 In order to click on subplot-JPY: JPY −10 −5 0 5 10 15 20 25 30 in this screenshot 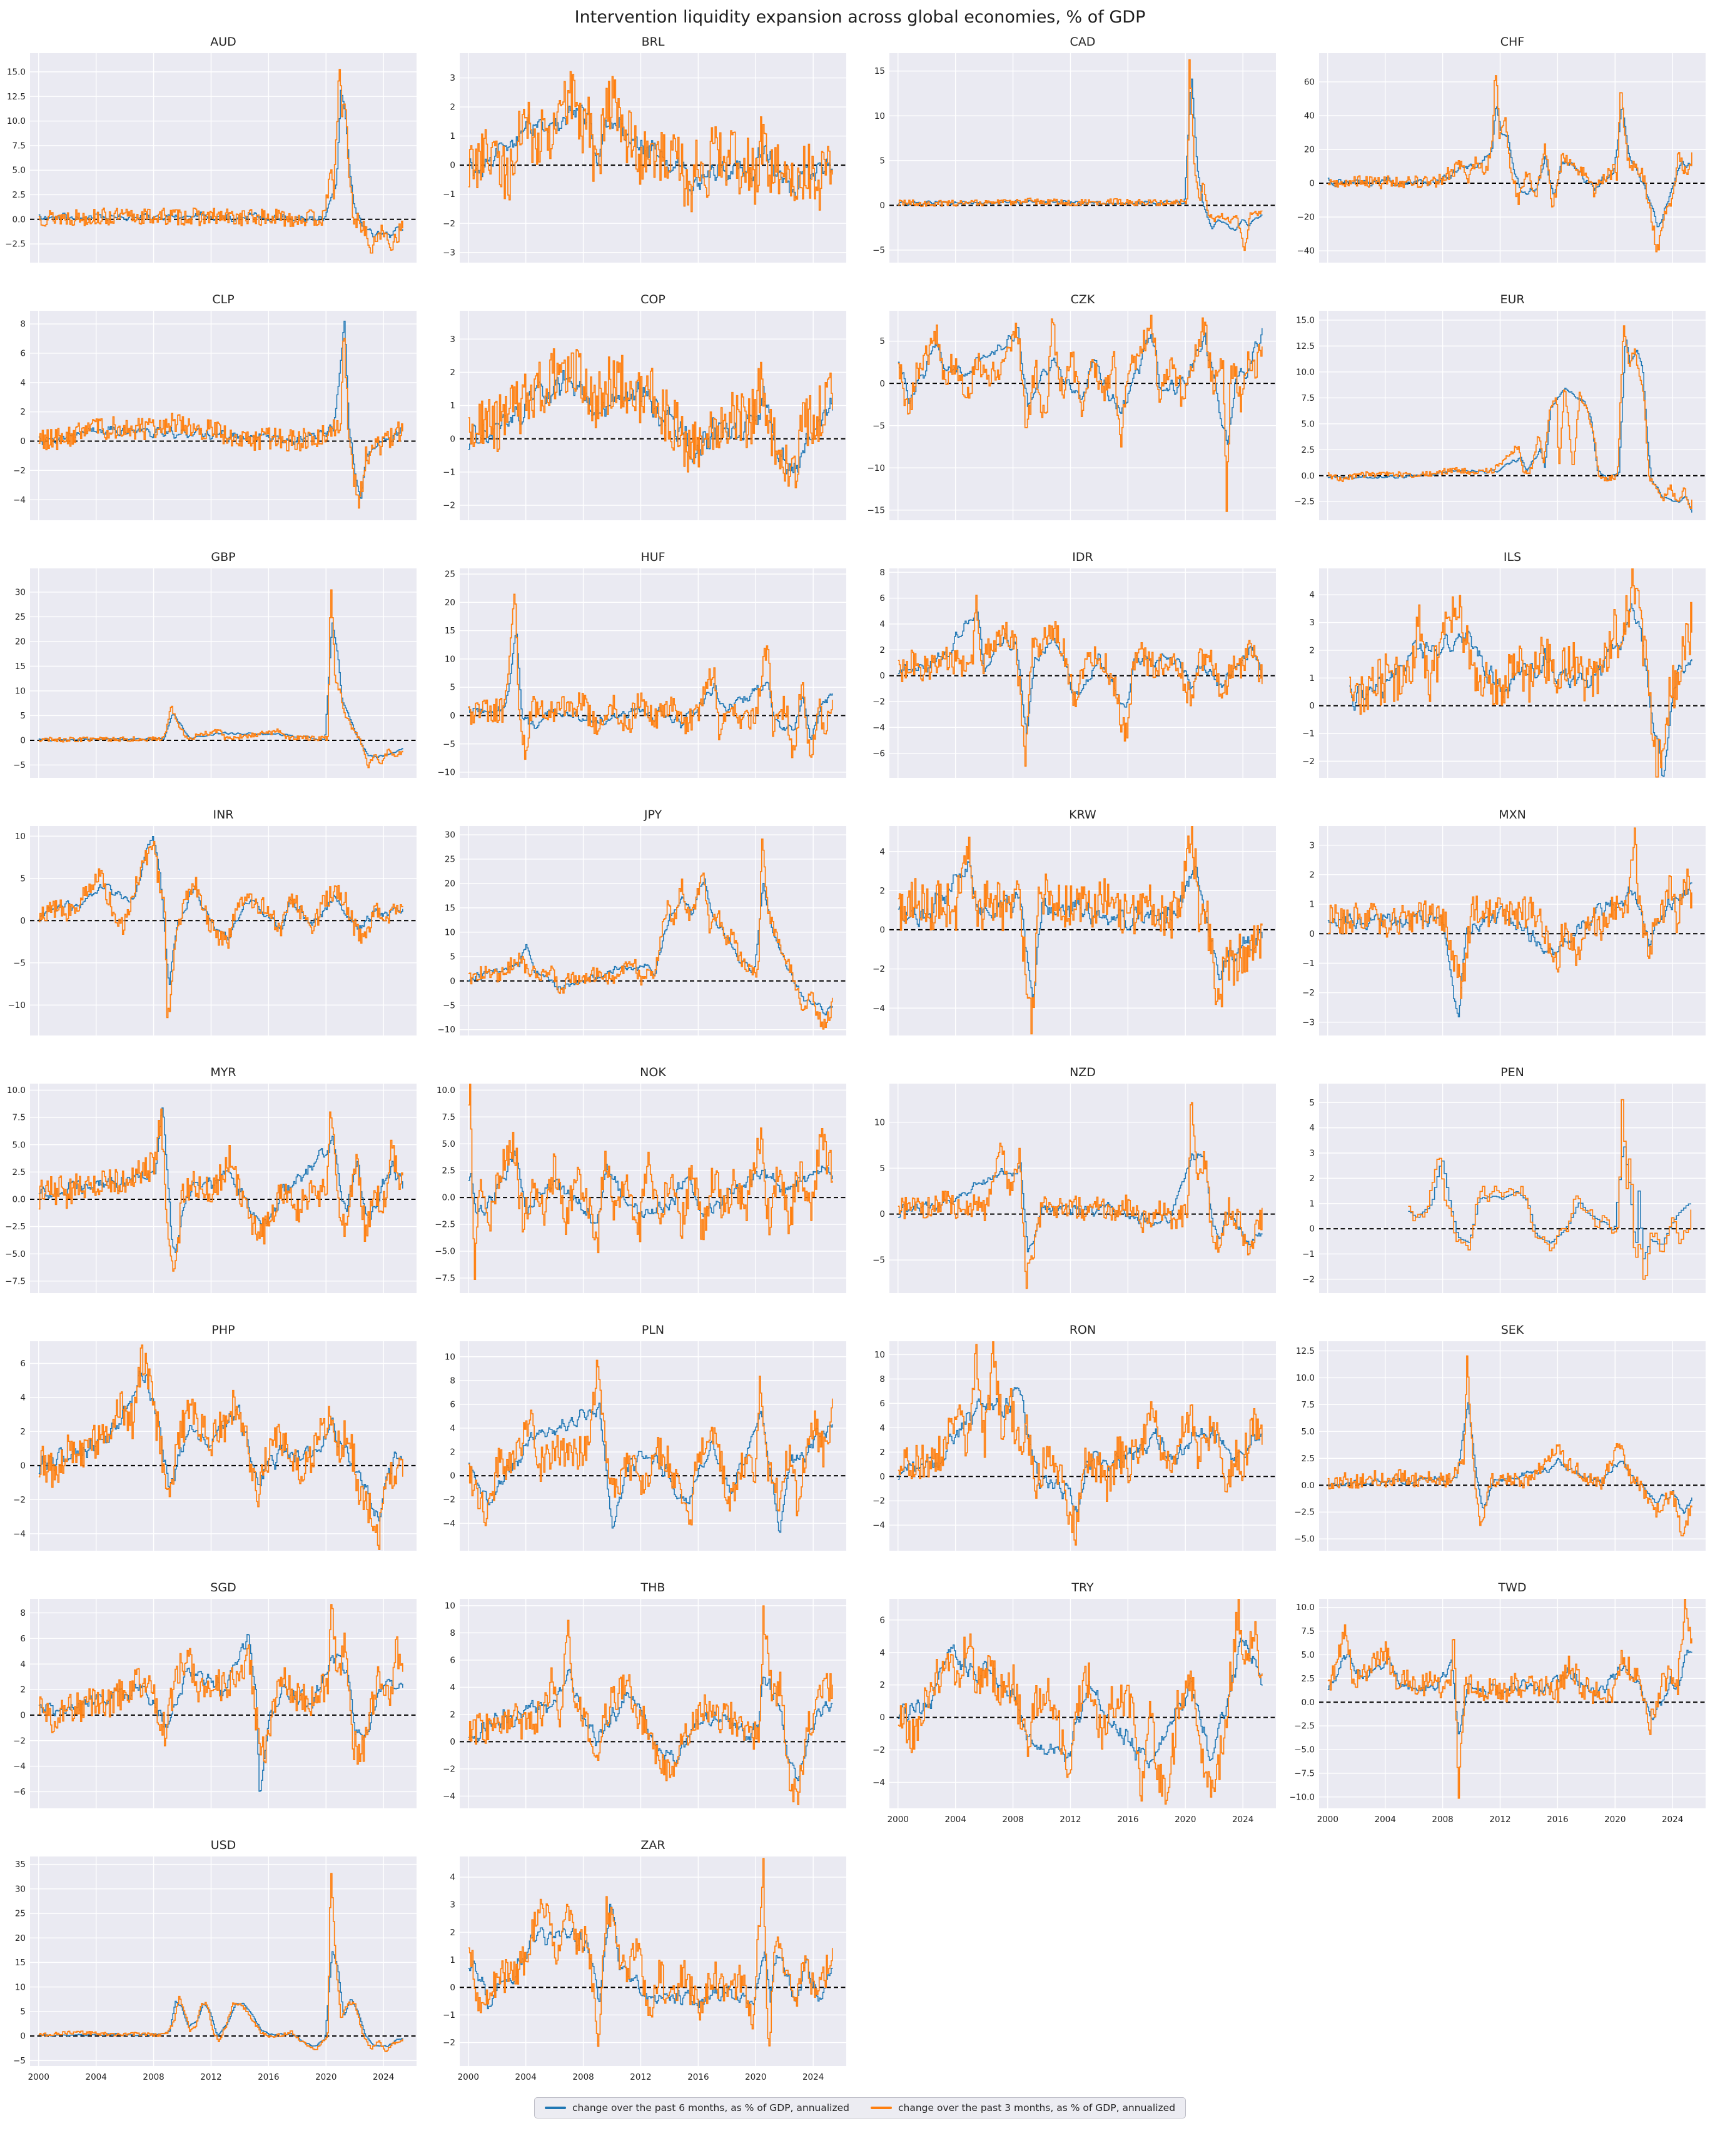, I will do `click(646, 935)`.